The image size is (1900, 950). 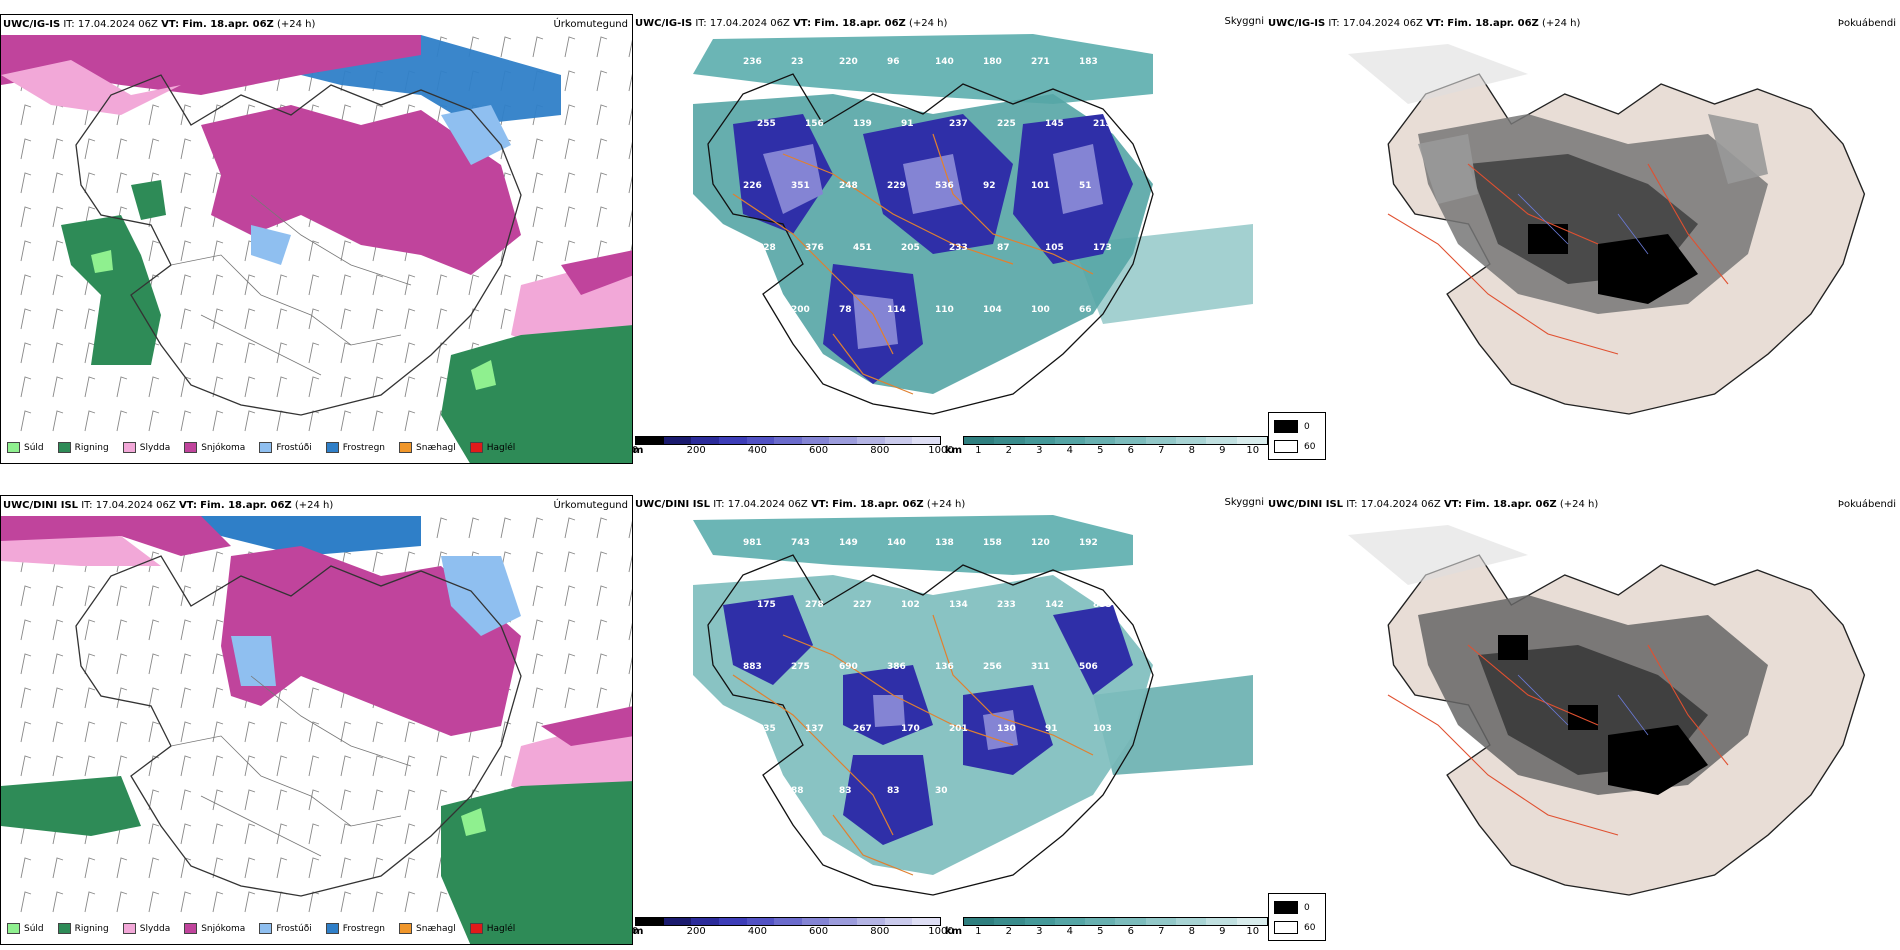 I want to click on height-colorbar-cells, so click(x=788, y=921).